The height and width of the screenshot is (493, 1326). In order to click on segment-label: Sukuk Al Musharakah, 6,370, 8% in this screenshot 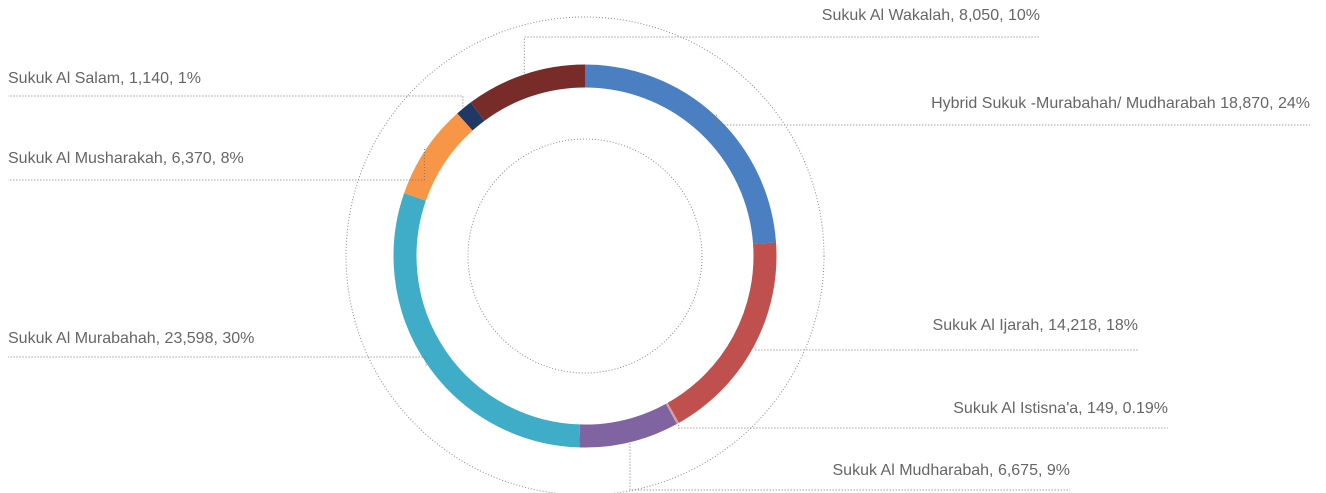, I will do `click(126, 158)`.